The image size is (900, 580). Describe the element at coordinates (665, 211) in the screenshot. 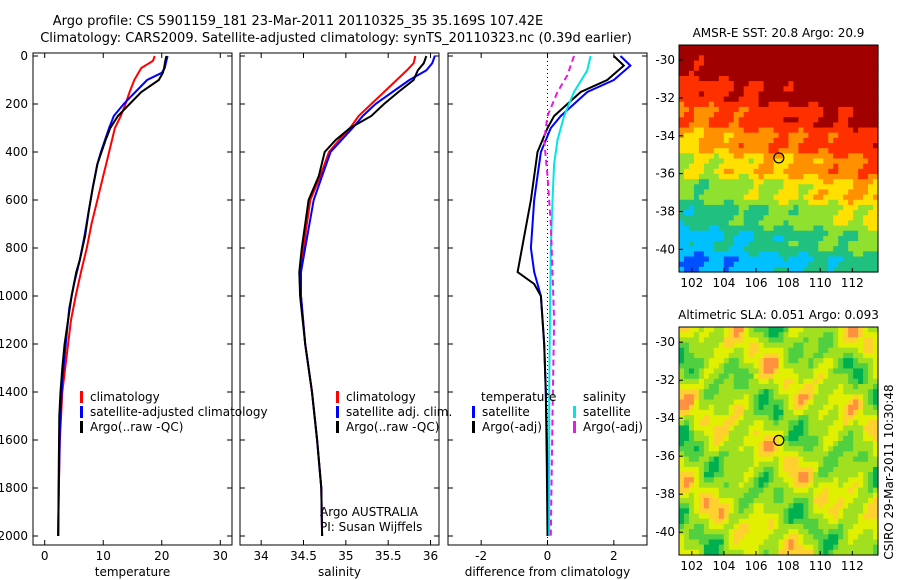

I see `y-tick-label: -38` at that location.